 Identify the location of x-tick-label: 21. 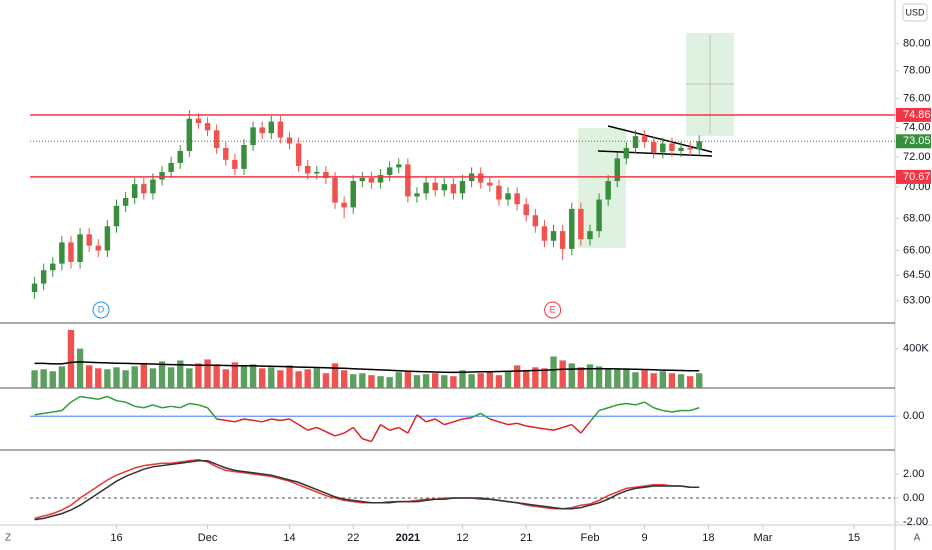
(526, 538).